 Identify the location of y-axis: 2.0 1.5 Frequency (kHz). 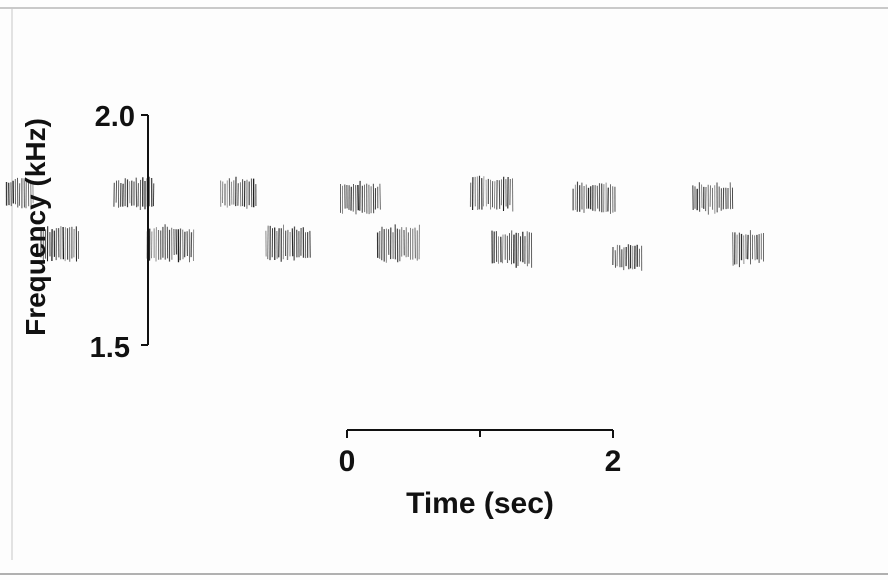
(84, 232).